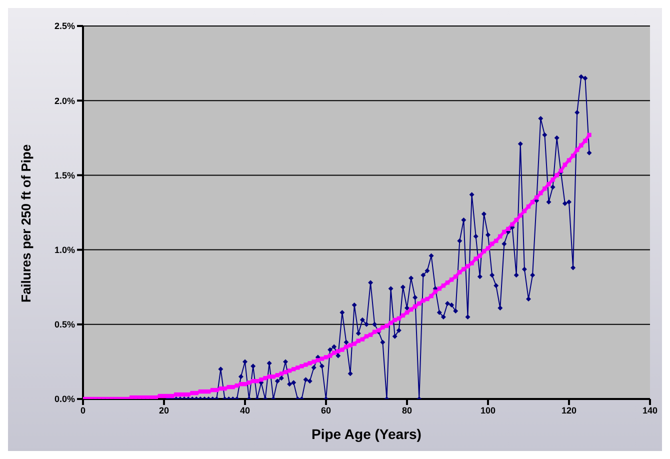 This screenshot has height=459, width=670. What do you see at coordinates (569, 410) in the screenshot?
I see `x-tick-label: 120` at bounding box center [569, 410].